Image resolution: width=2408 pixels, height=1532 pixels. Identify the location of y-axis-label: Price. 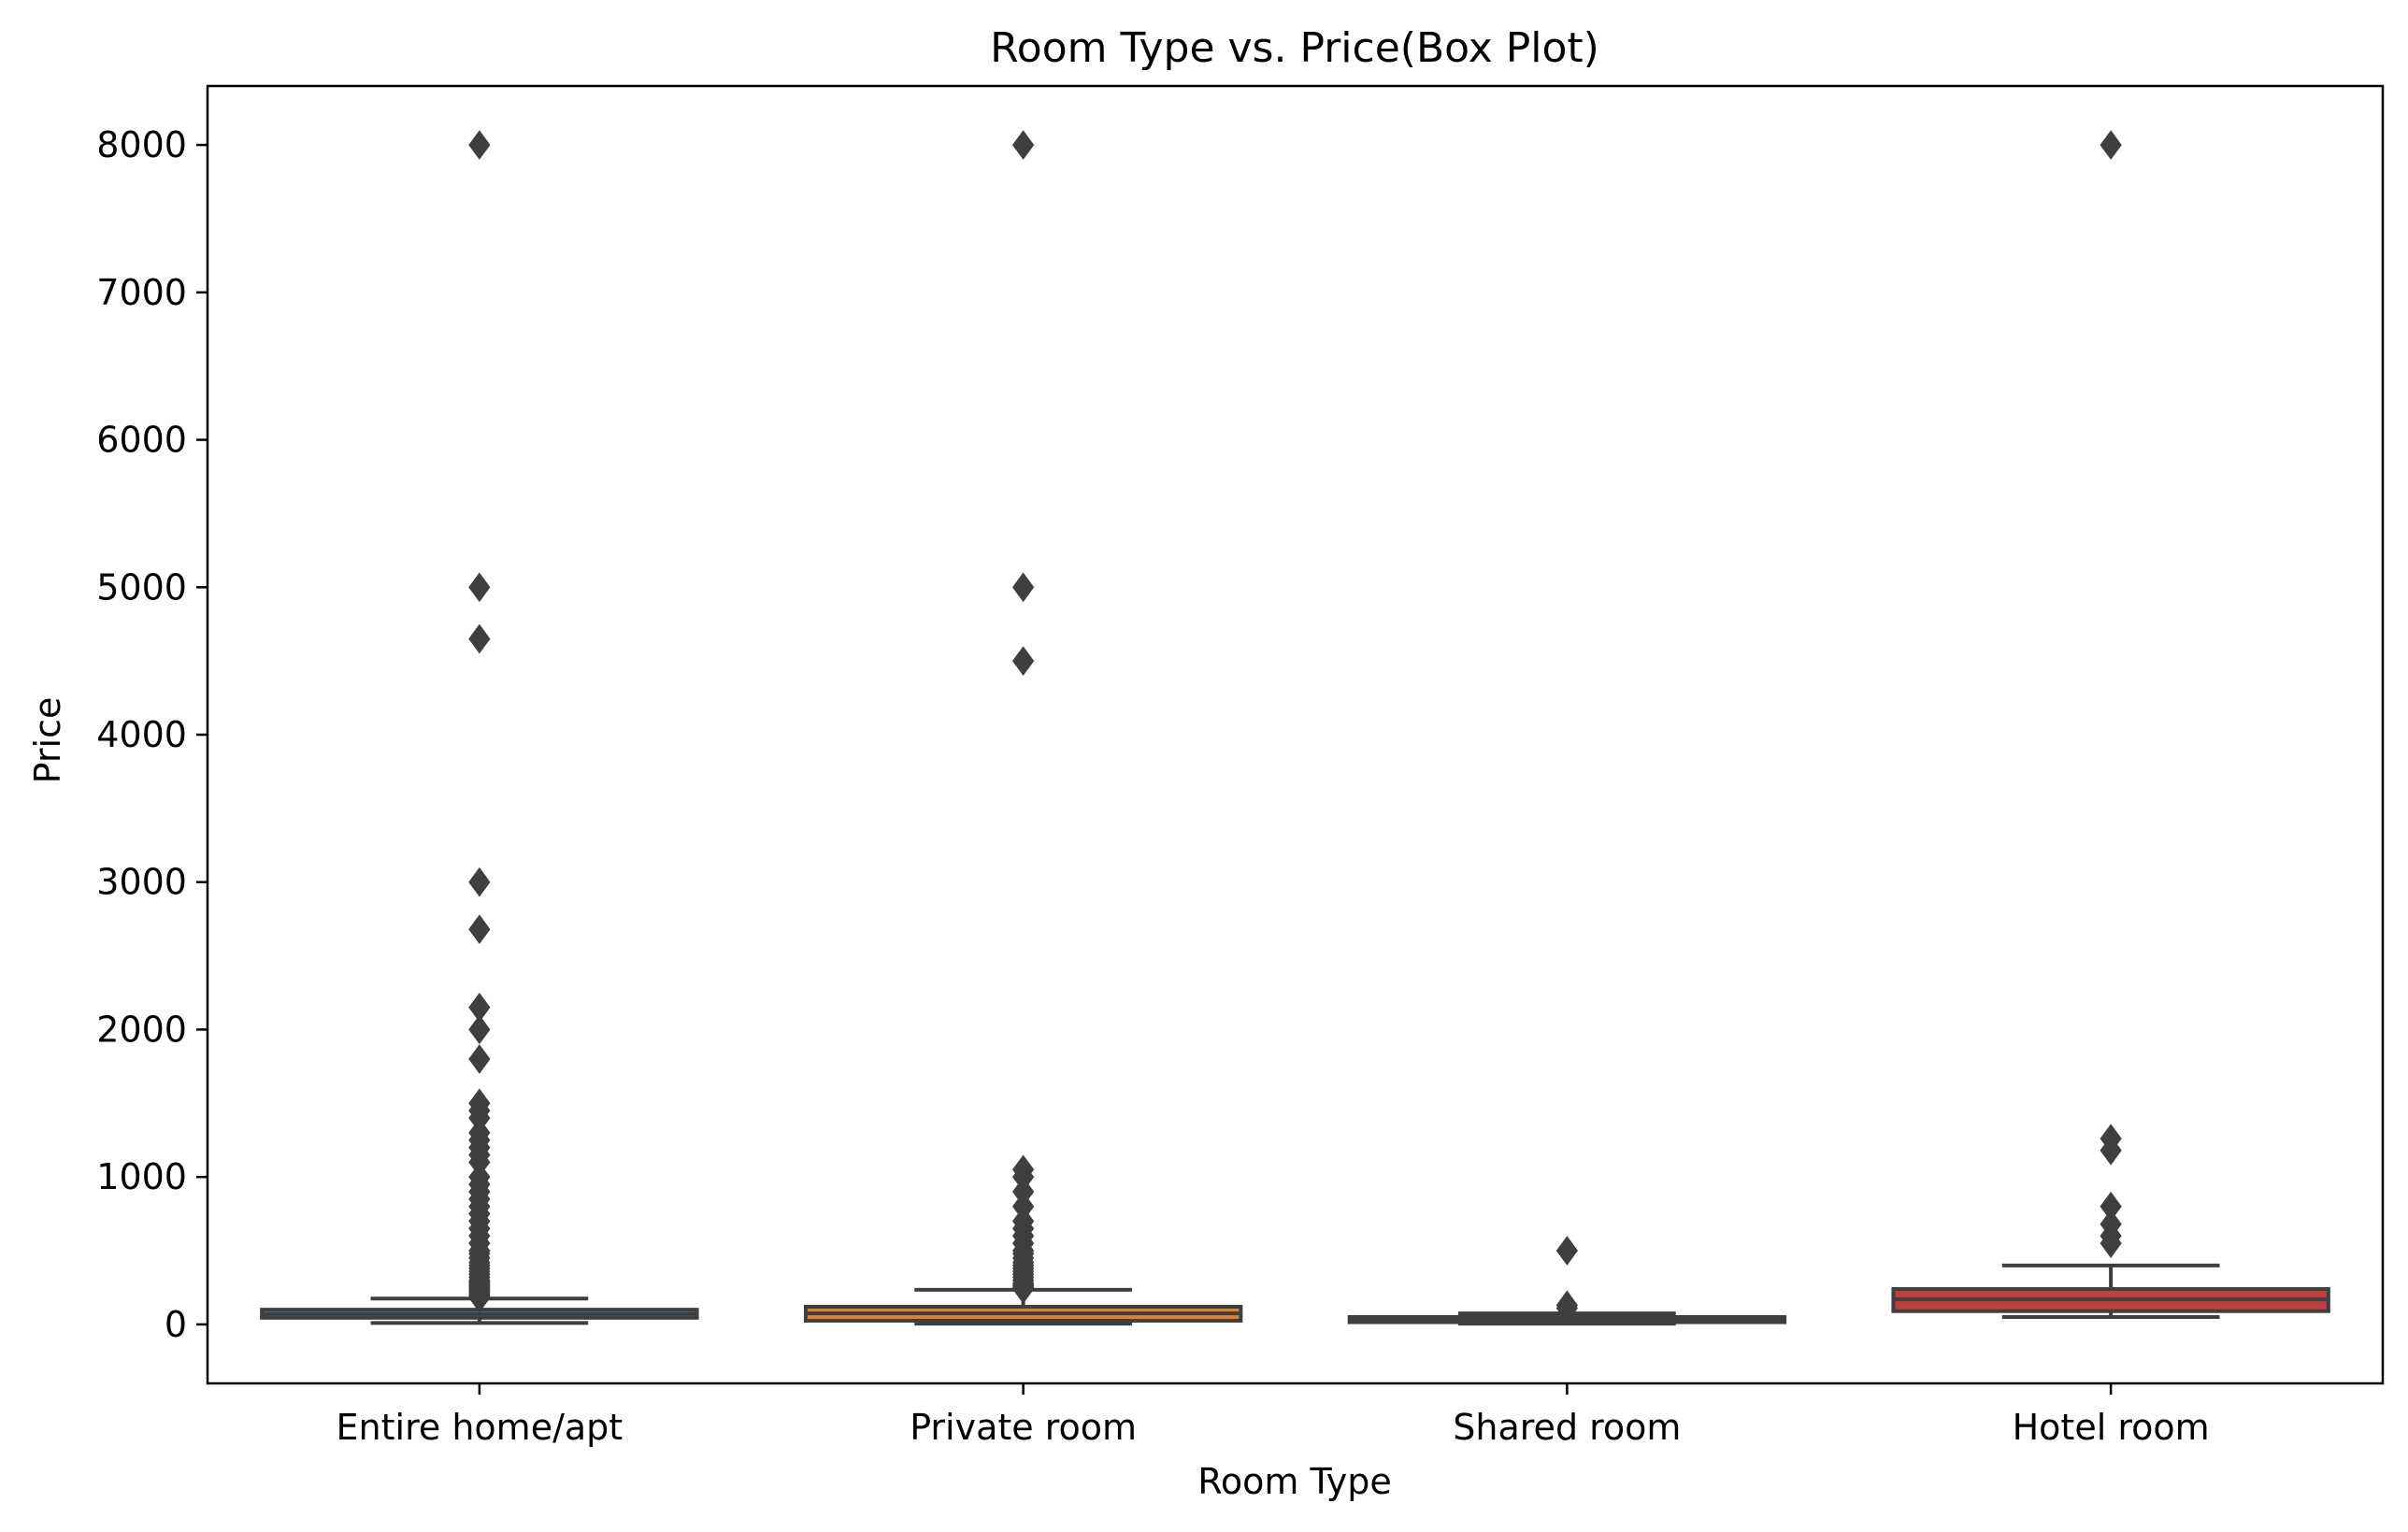
(47, 741).